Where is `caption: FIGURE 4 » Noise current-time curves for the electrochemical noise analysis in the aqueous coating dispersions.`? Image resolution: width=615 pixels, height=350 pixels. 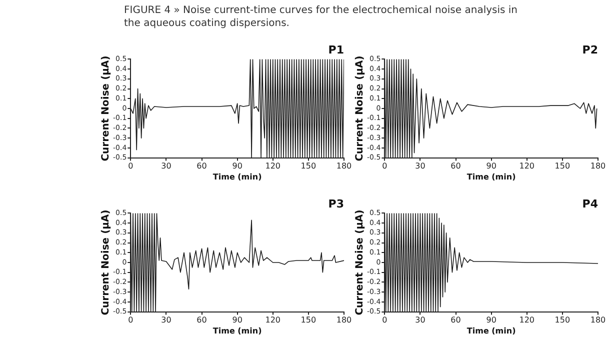
caption: FIGURE 4 » Noise current-time curves for the electrochemical noise analysis in the aqueous coating dispersions. is located at coordinates (321, 17).